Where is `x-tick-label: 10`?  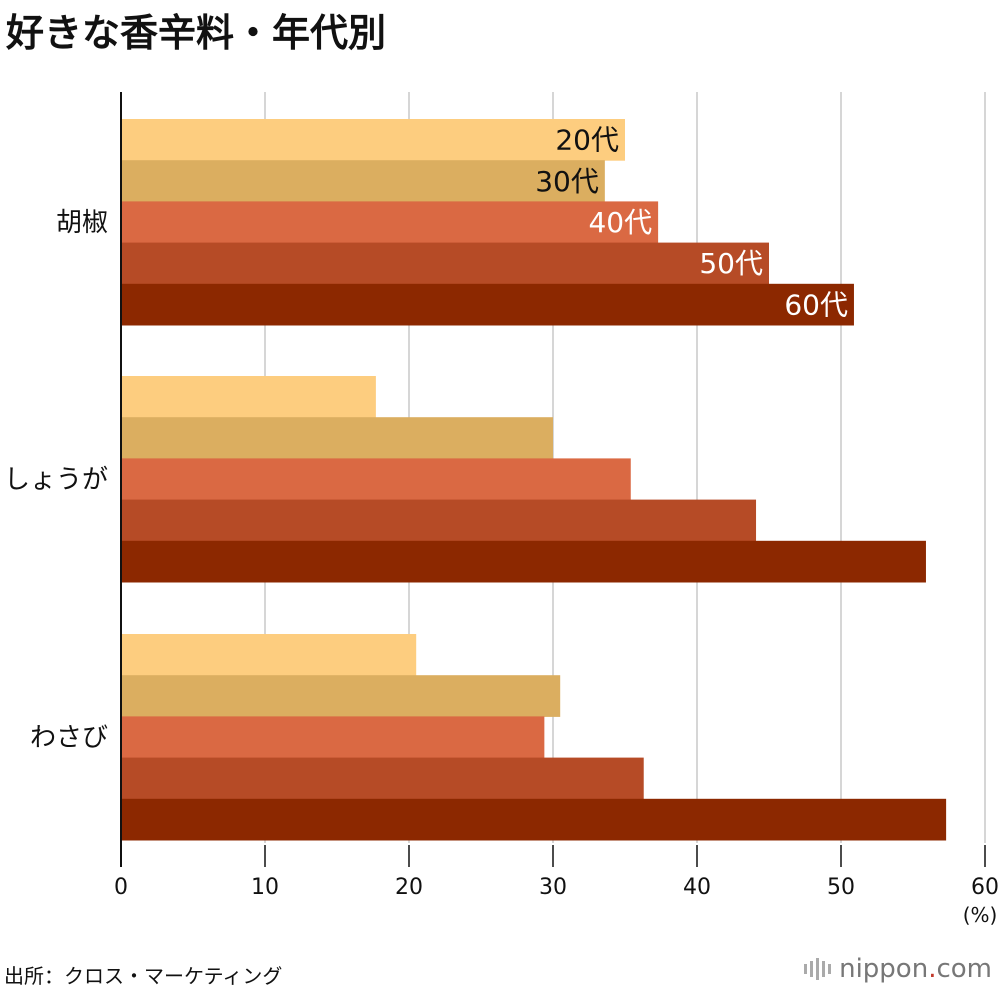
x-tick-label: 10 is located at coordinates (265, 887).